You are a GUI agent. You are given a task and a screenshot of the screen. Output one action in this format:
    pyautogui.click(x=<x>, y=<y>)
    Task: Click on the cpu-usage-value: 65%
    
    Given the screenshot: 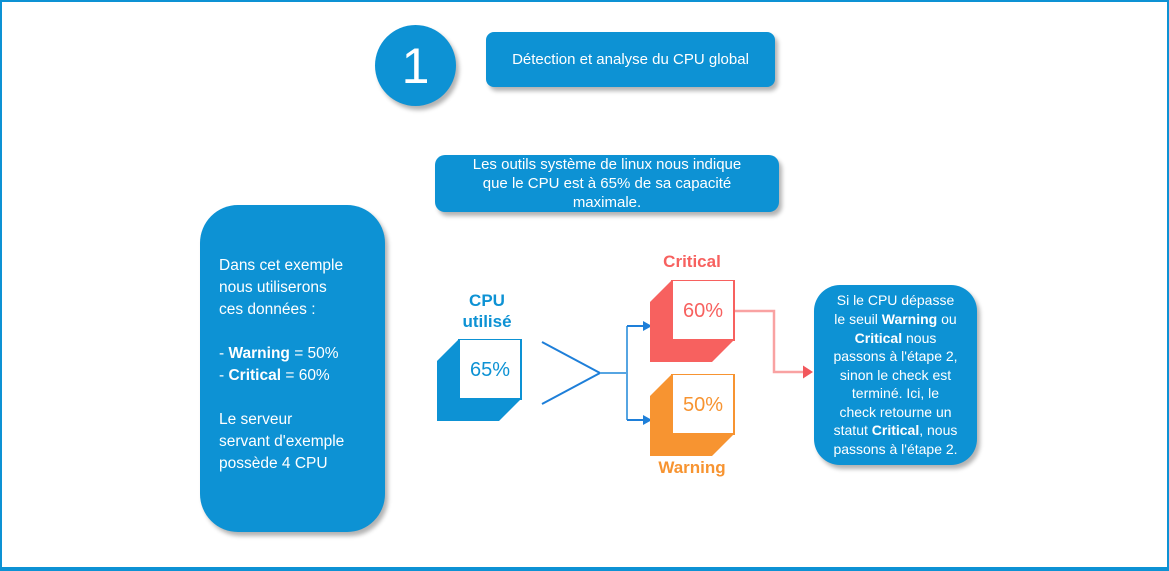 What is the action you would take?
    pyautogui.click(x=490, y=370)
    